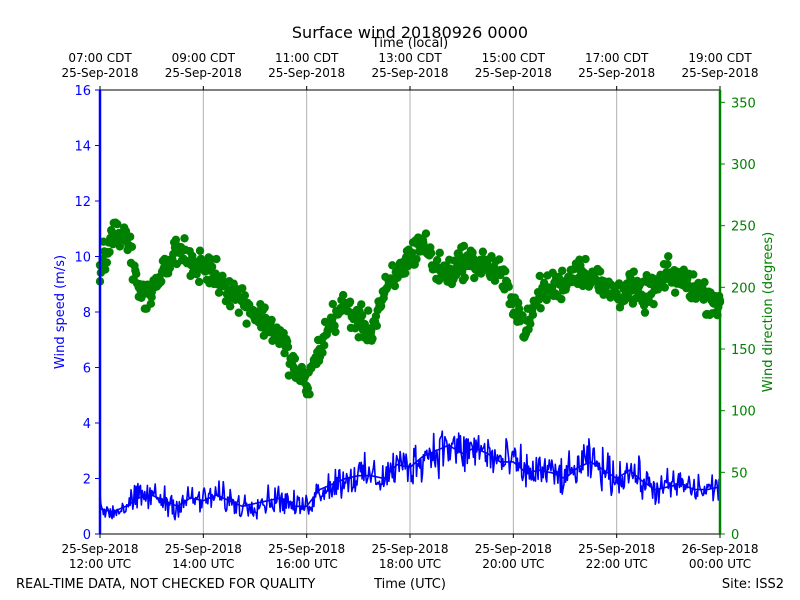 Image resolution: width=800 pixels, height=600 pixels. Describe the element at coordinates (514, 58) in the screenshot. I see `top-tick-label-time: 15:00 CDT` at that location.